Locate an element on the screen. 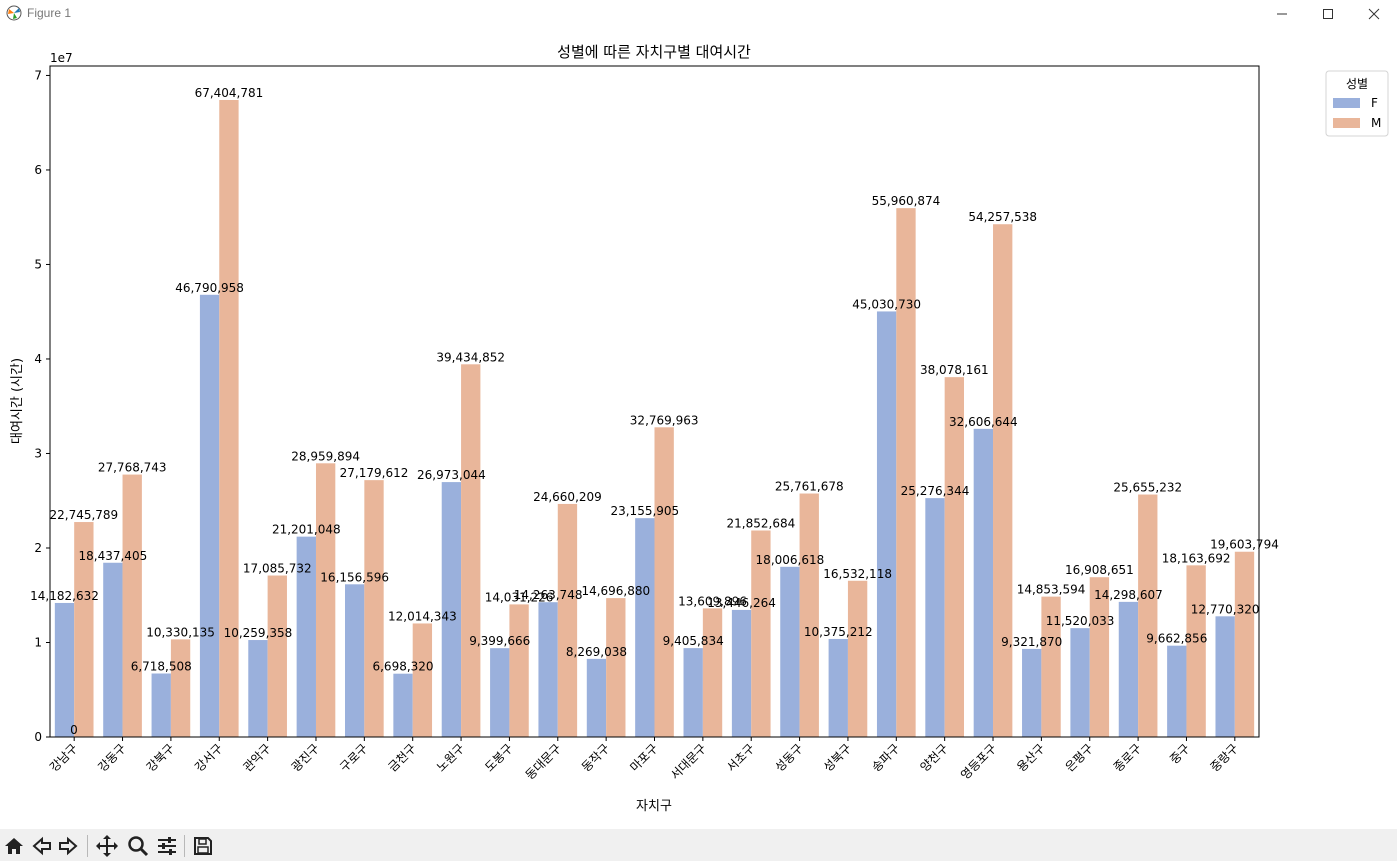  bar-value-label: 27,768,743 is located at coordinates (132, 468).